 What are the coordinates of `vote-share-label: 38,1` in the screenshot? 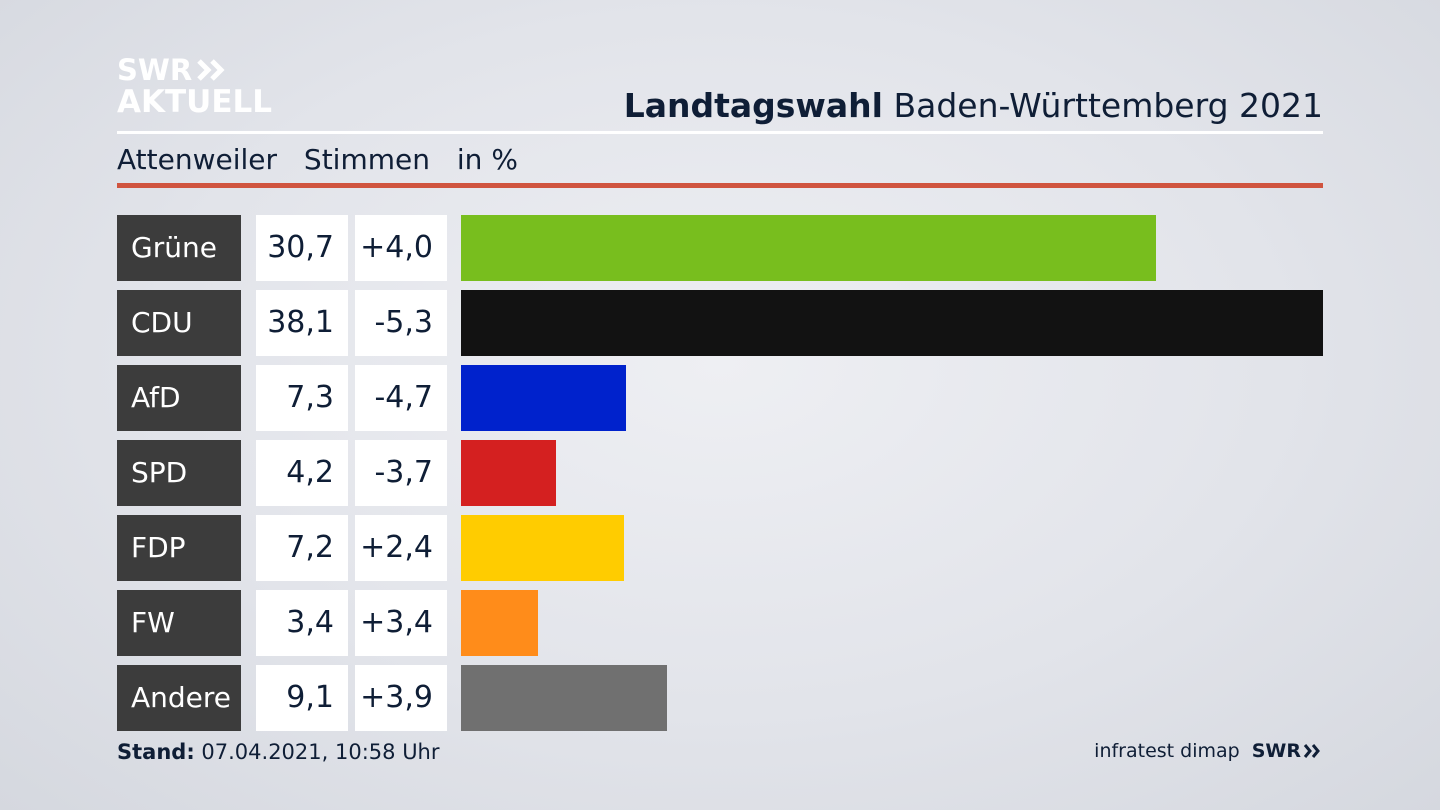 It's located at (302, 323).